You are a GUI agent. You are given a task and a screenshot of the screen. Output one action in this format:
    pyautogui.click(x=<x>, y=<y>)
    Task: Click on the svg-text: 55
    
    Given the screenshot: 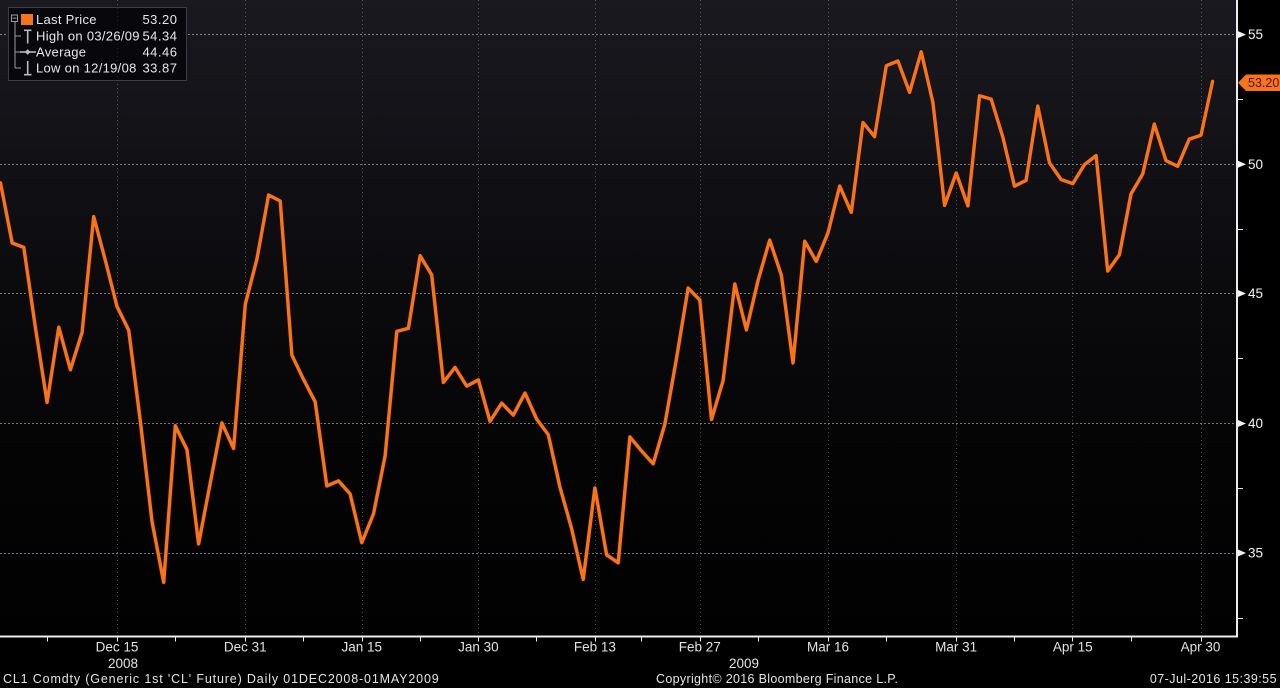 What is the action you would take?
    pyautogui.click(x=1255, y=34)
    